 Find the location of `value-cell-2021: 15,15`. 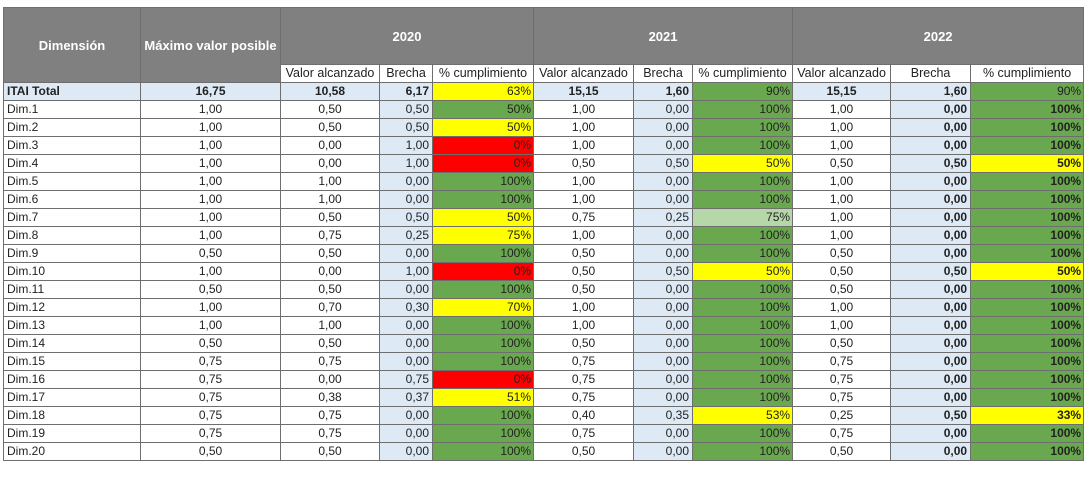

value-cell-2021: 15,15 is located at coordinates (584, 91).